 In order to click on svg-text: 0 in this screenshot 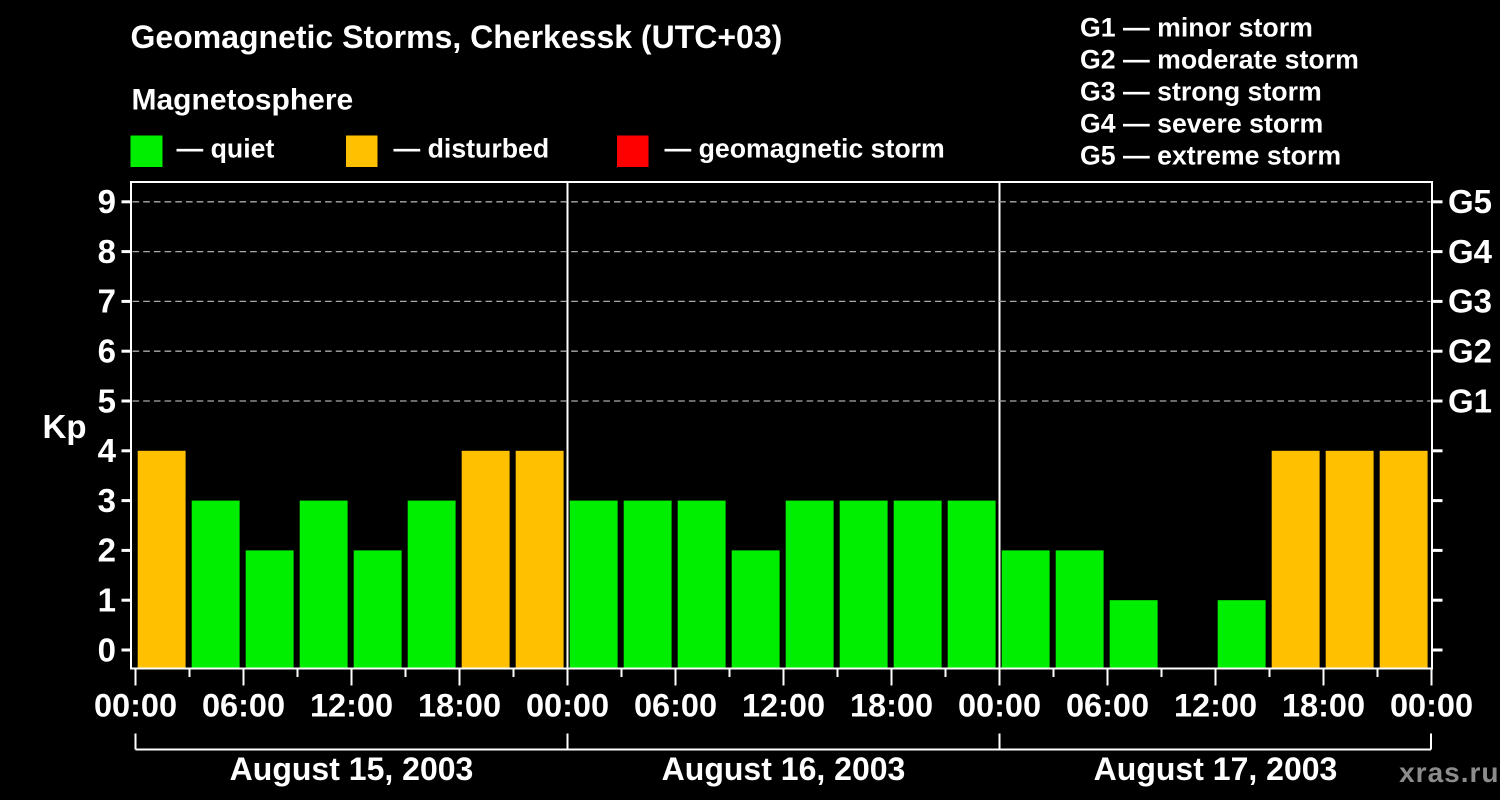, I will do `click(107, 649)`.